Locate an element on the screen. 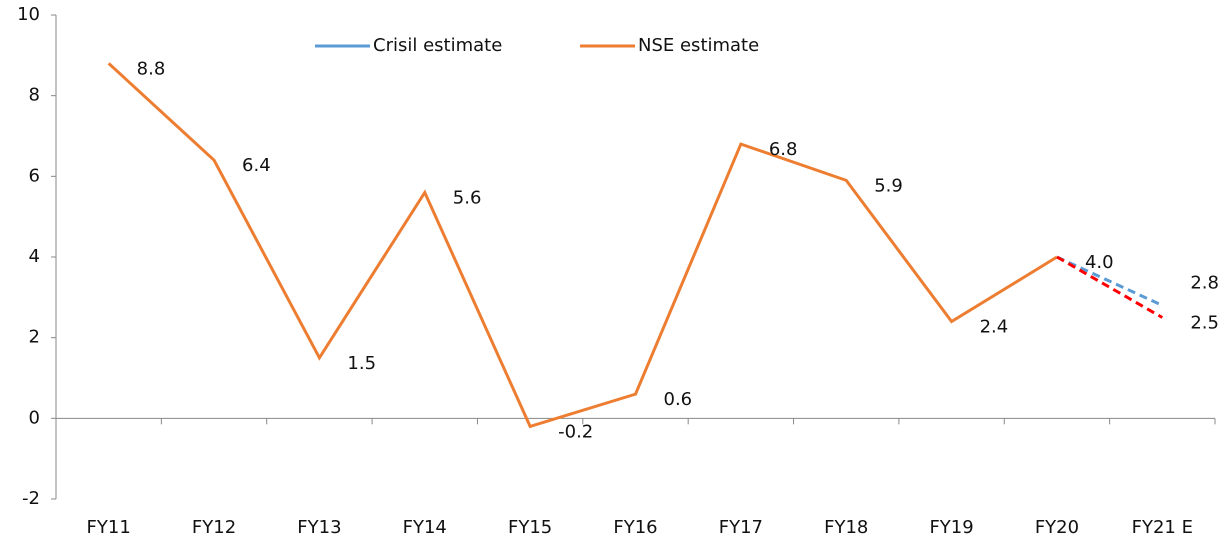 This screenshot has width=1219, height=545. x-tick-label: FY11 is located at coordinates (109, 527).